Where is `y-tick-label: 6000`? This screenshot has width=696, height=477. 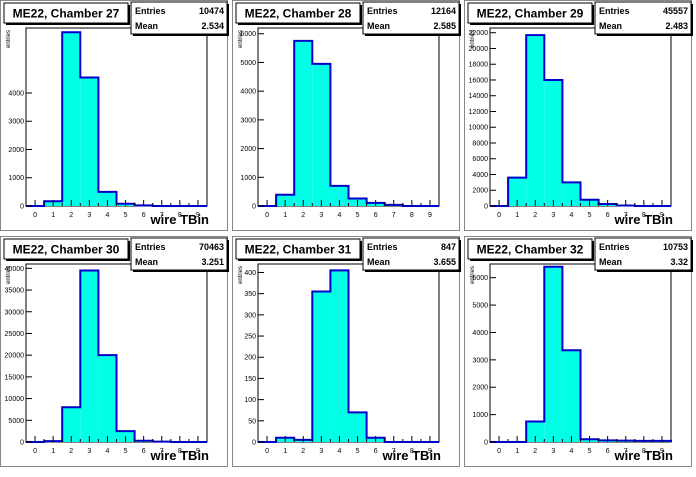 y-tick-label: 6000 is located at coordinates (480, 159).